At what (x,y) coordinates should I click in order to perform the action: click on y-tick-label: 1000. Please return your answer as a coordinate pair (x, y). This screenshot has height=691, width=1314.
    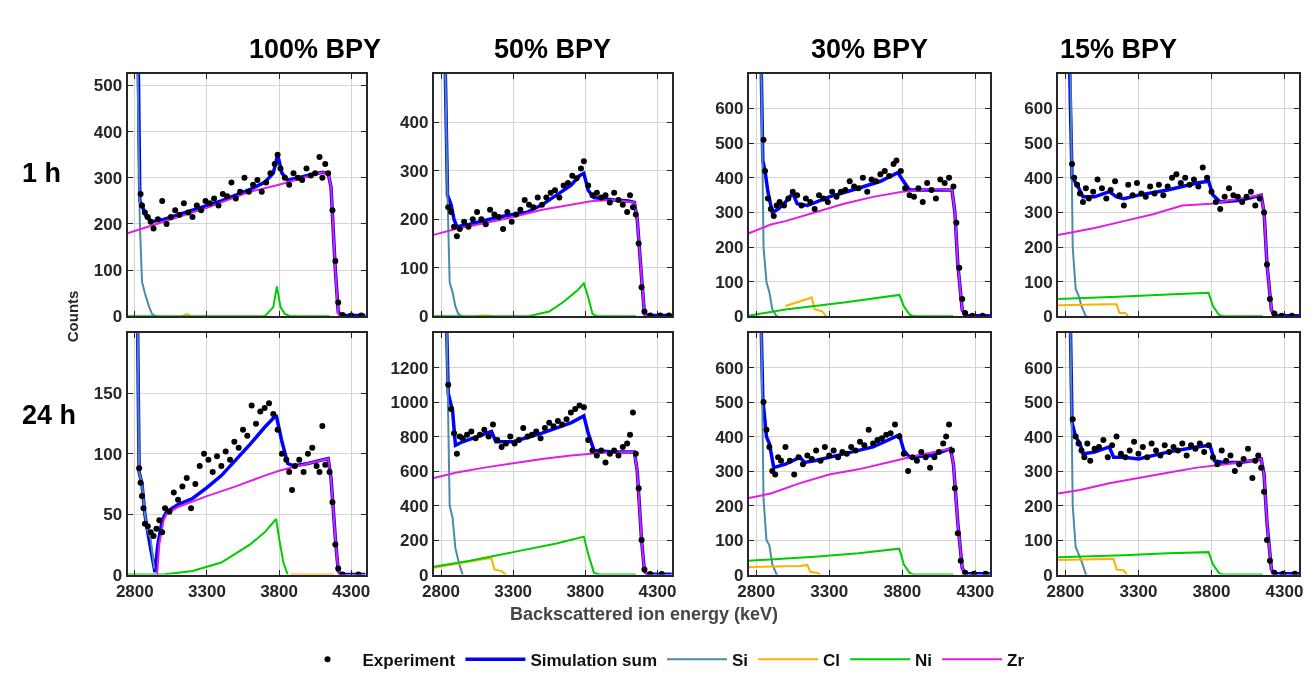
    Looking at the image, I should click on (409, 403).